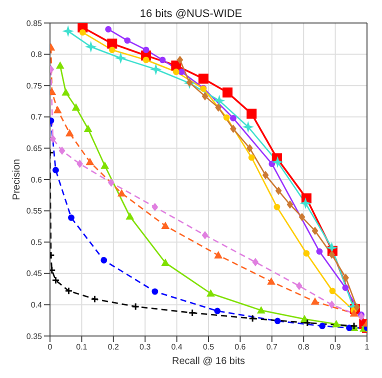  What do you see at coordinates (146, 347) in the screenshot?
I see `x-tick-label: 0.3` at bounding box center [146, 347].